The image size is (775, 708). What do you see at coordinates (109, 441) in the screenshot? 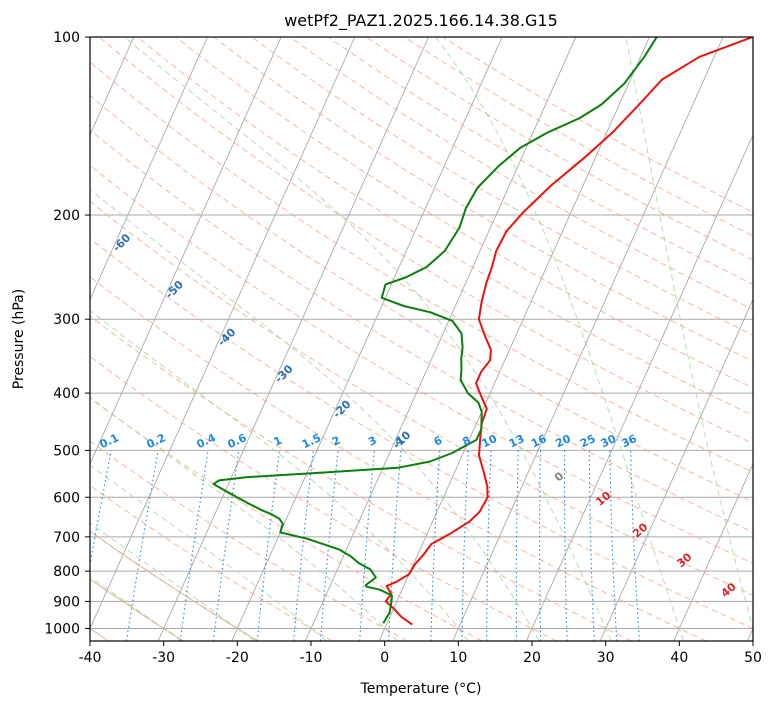
I see `mixing-ratio-label: 0.1` at bounding box center [109, 441].